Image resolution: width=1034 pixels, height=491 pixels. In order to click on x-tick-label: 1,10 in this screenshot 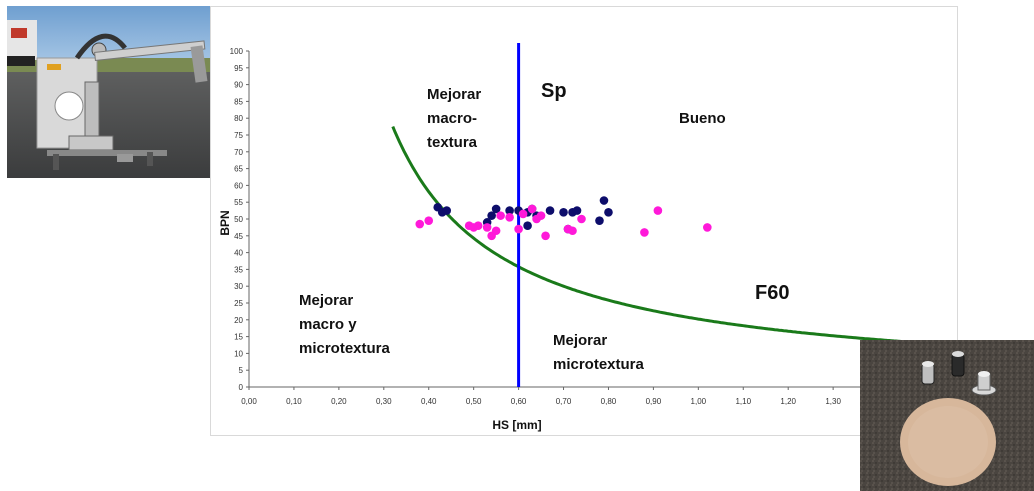, I will do `click(743, 401)`.